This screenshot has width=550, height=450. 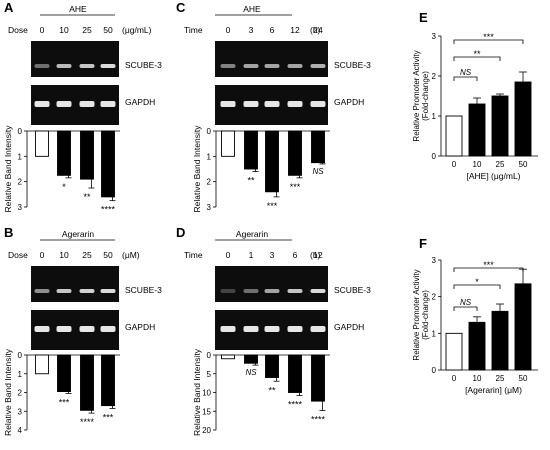 What do you see at coordinates (75, 284) in the screenshot?
I see `scube3-blot` at bounding box center [75, 284].